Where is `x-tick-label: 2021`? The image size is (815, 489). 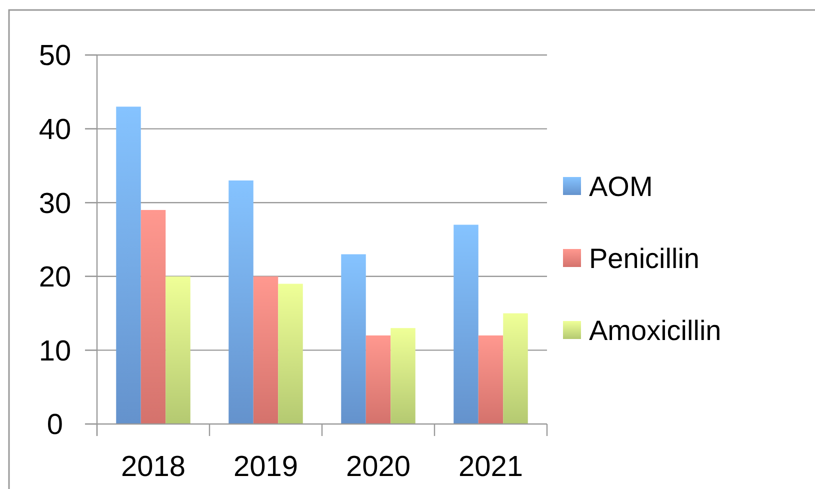 x-tick-label: 2021 is located at coordinates (491, 467).